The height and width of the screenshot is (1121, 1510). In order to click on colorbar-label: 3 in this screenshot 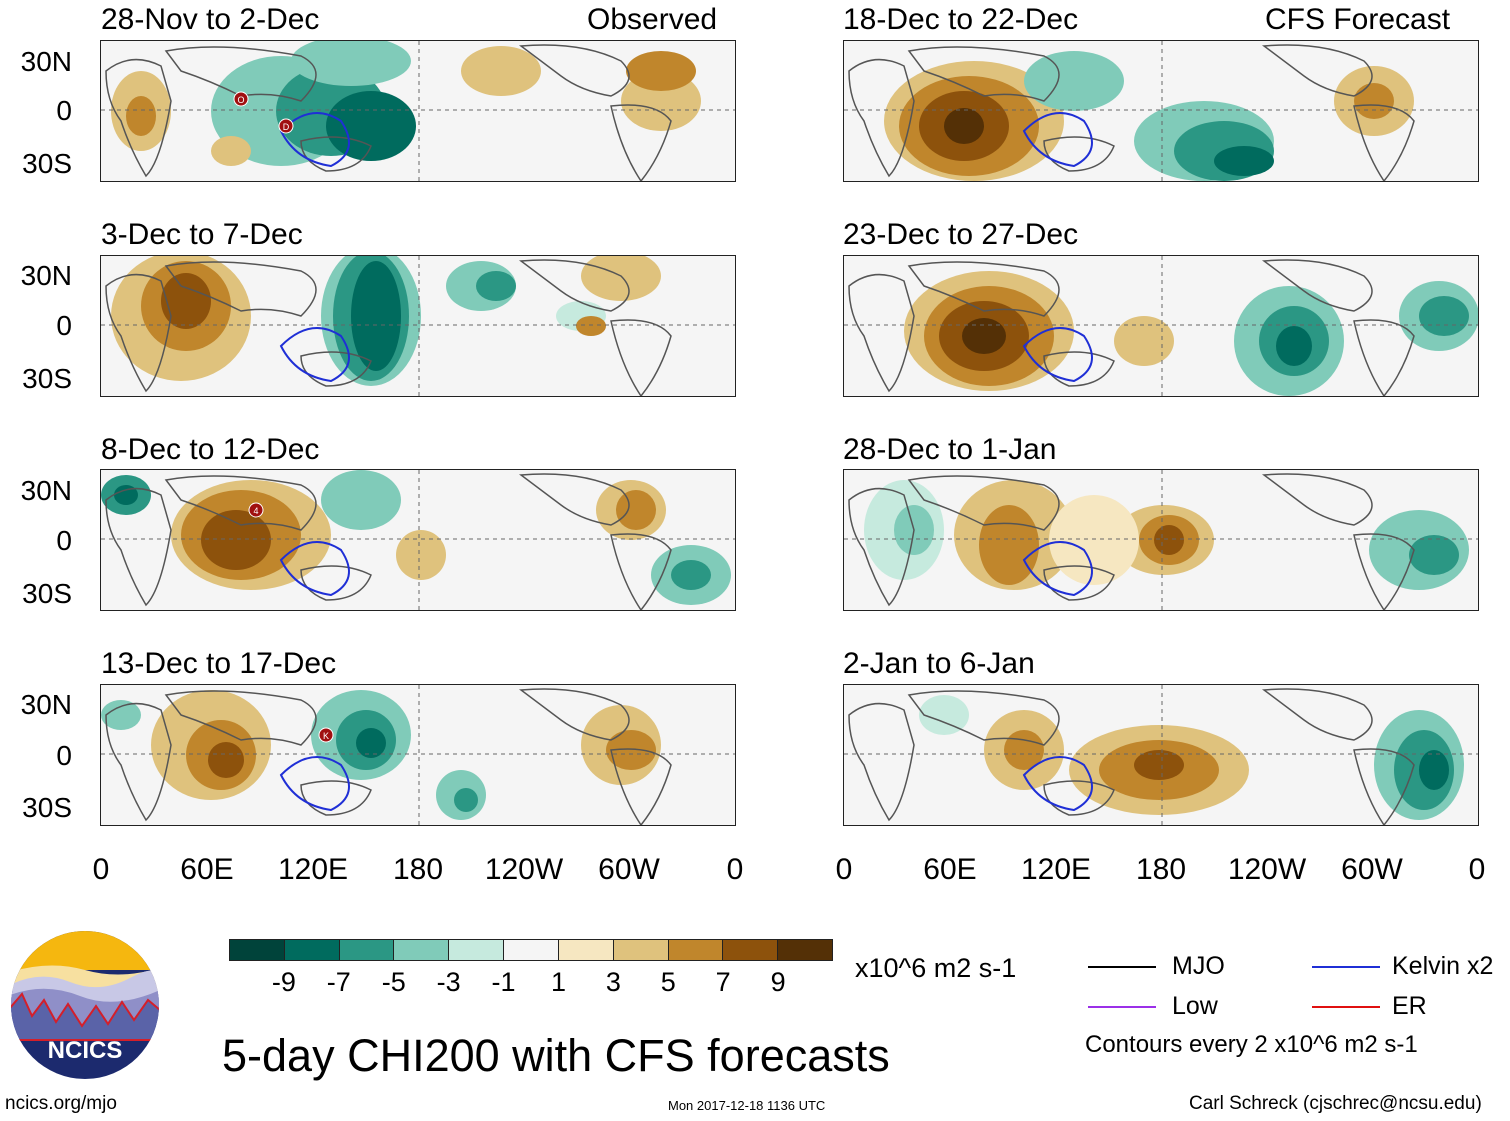, I will do `click(613, 982)`.